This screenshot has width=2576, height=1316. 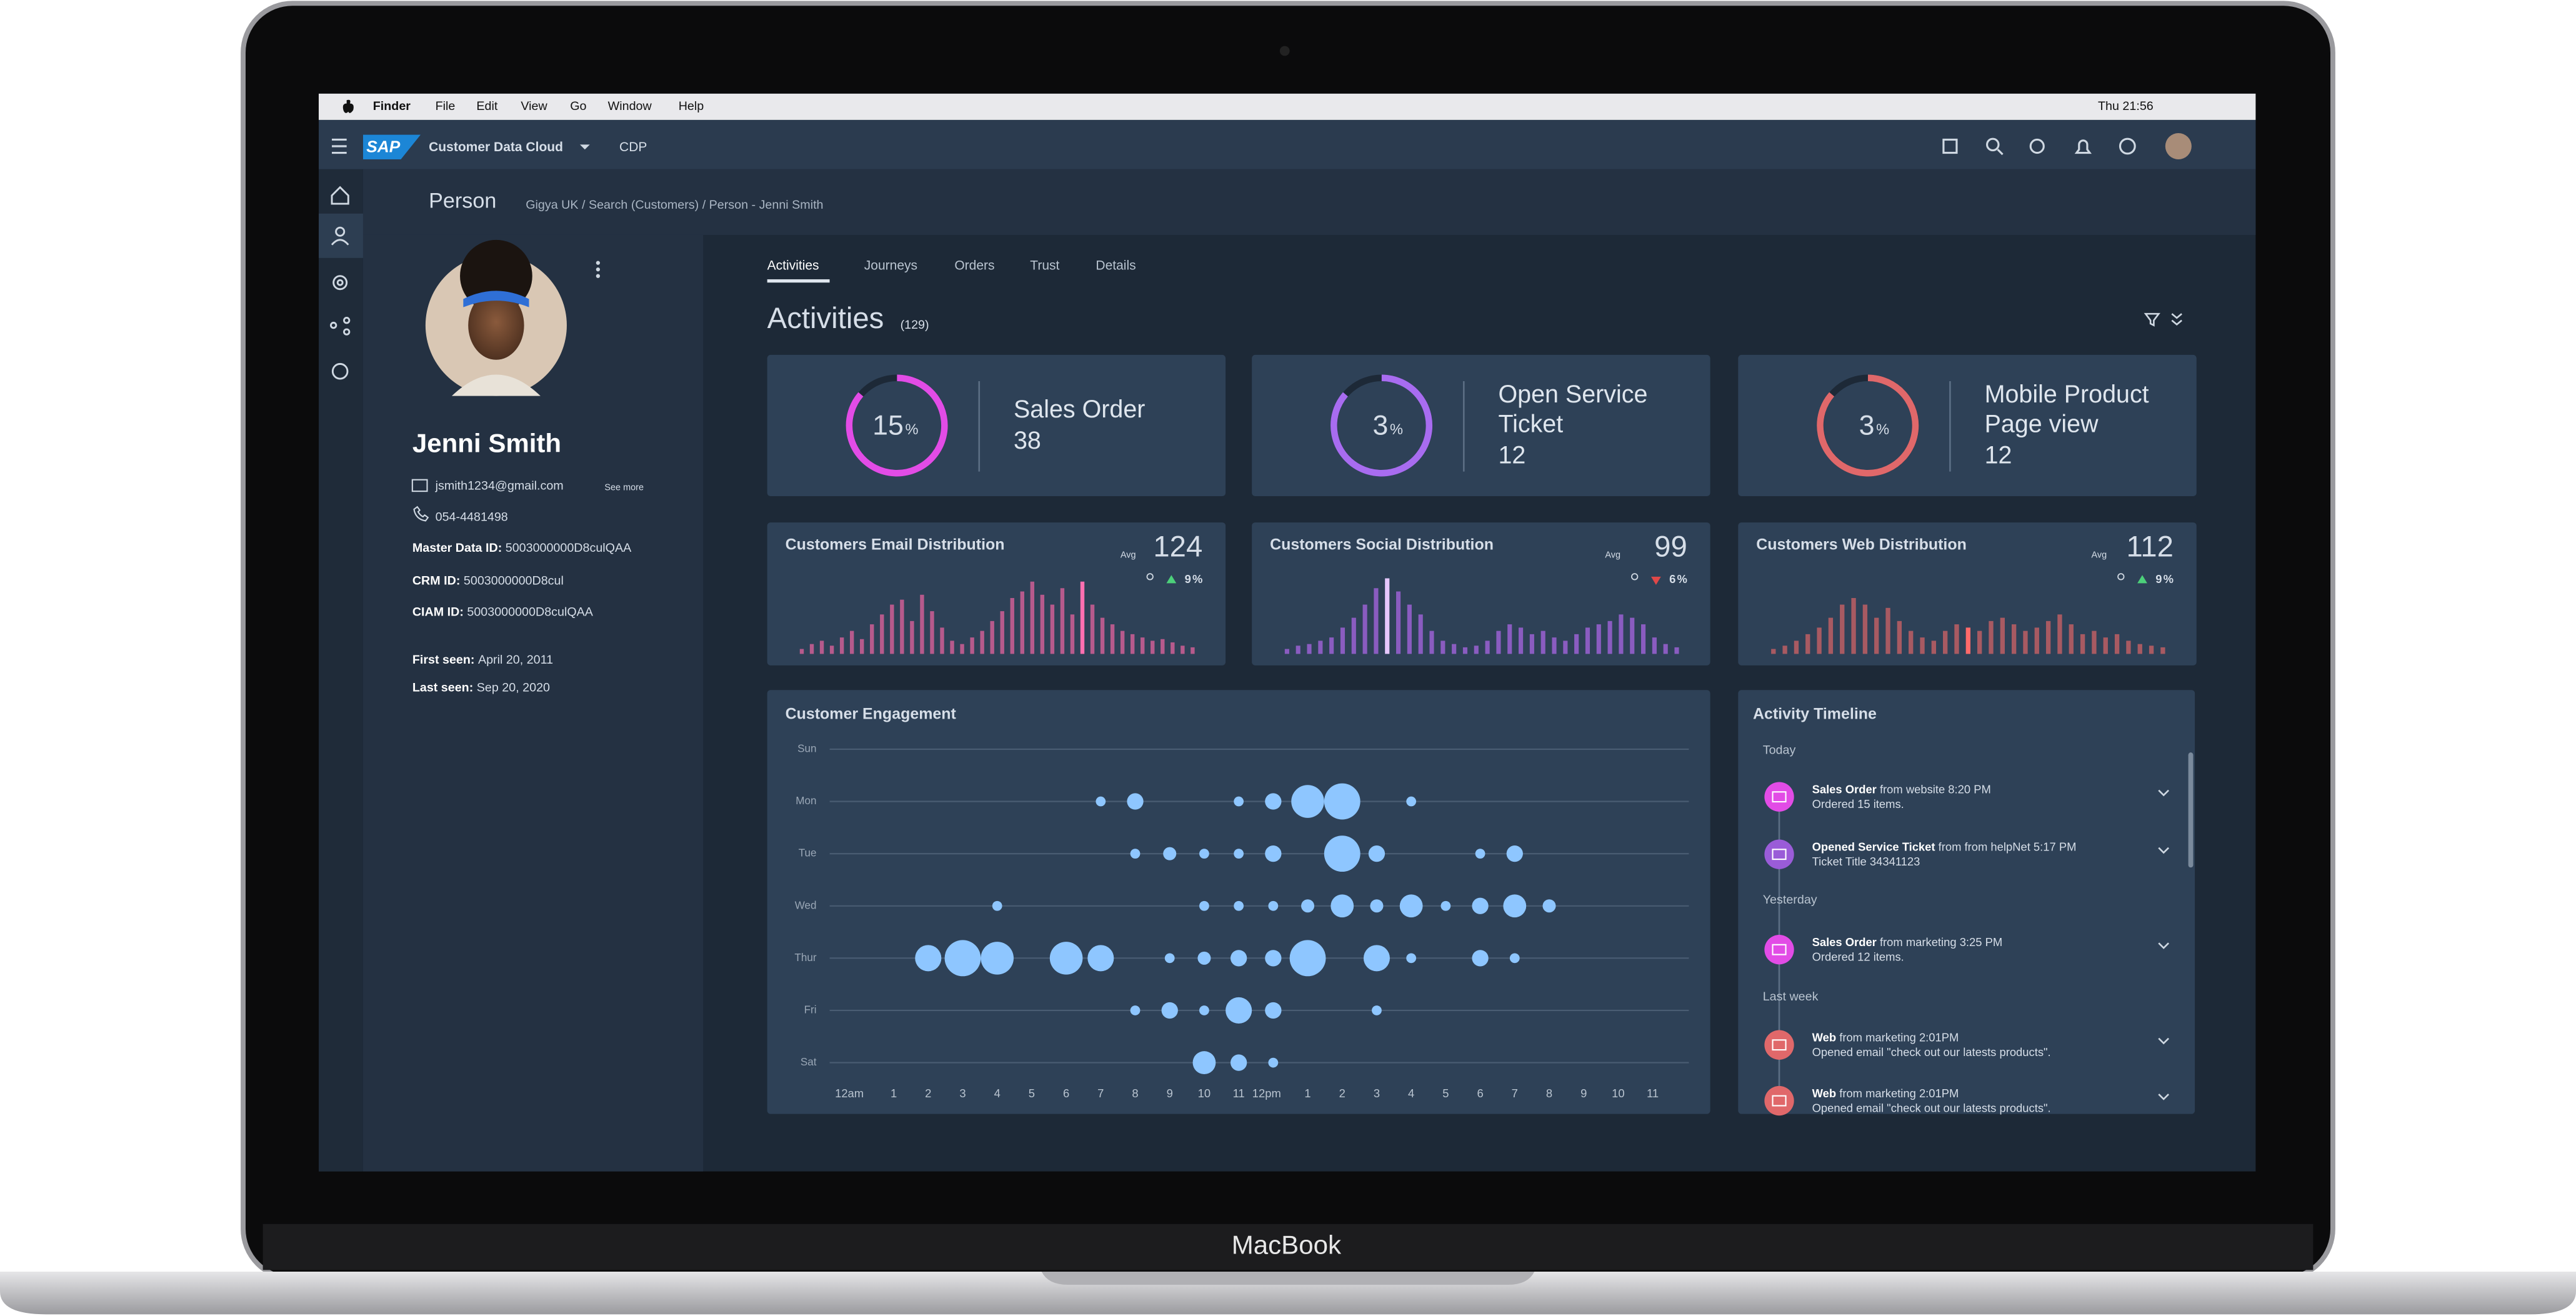 I want to click on activity-name: Opened Service Ticket, so click(x=1873, y=847).